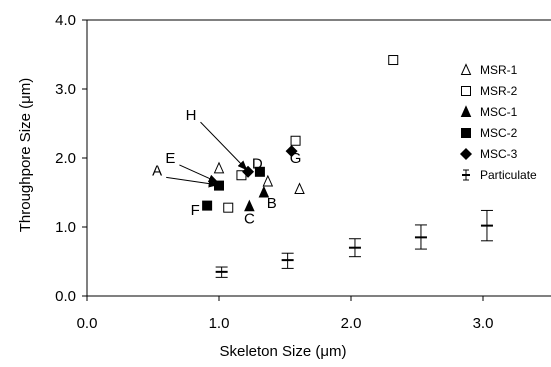 This screenshot has height=367, width=551. What do you see at coordinates (499, 154) in the screenshot?
I see `legend-label-msc-3: MSC-3` at bounding box center [499, 154].